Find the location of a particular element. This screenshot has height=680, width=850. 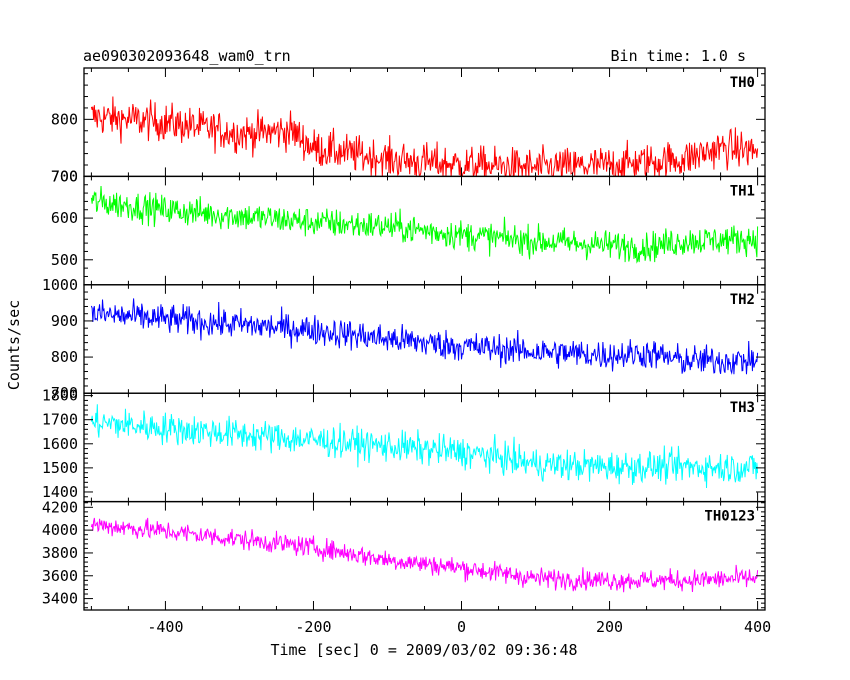

series-line-th3 is located at coordinates (424, 446).